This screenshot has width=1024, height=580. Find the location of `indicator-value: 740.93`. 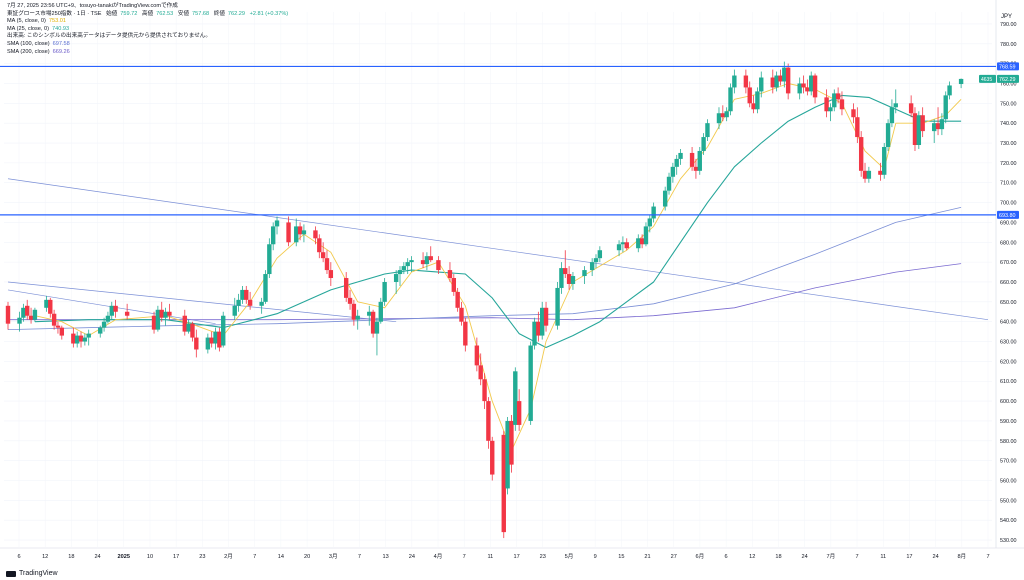

indicator-value: 740.93 is located at coordinates (60, 28).